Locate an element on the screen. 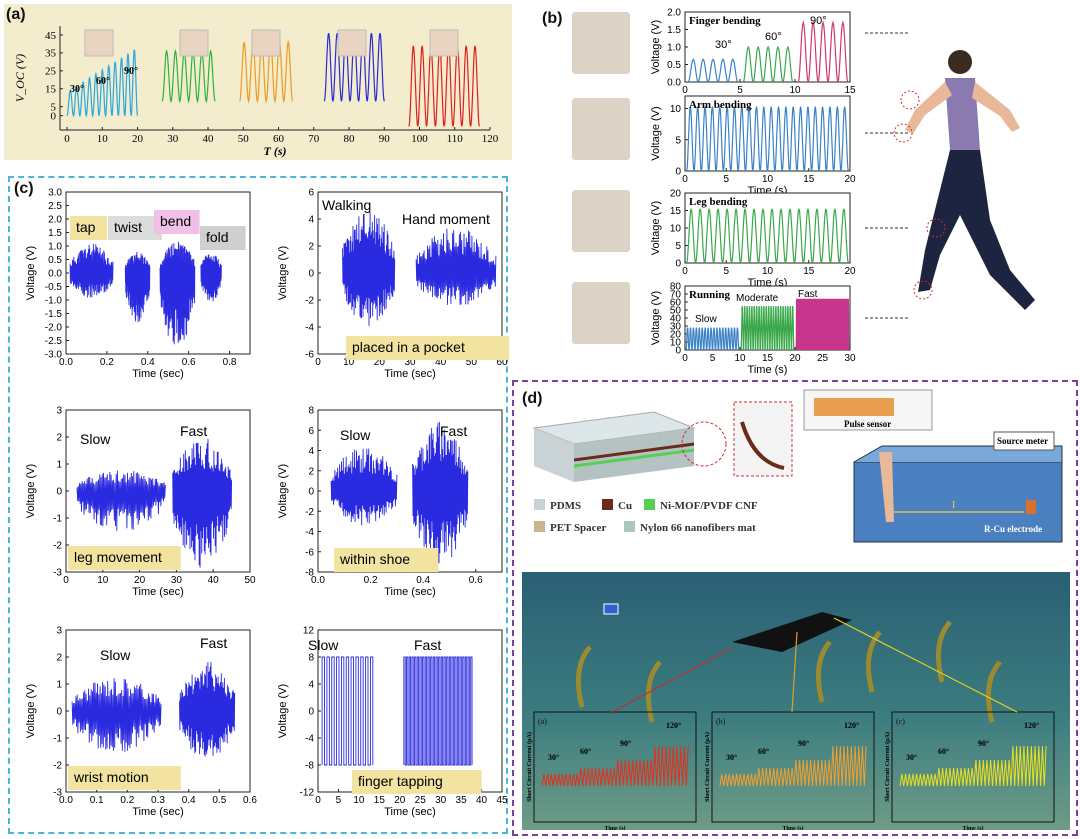  x-axis-label: T (s) is located at coordinates (275, 151).